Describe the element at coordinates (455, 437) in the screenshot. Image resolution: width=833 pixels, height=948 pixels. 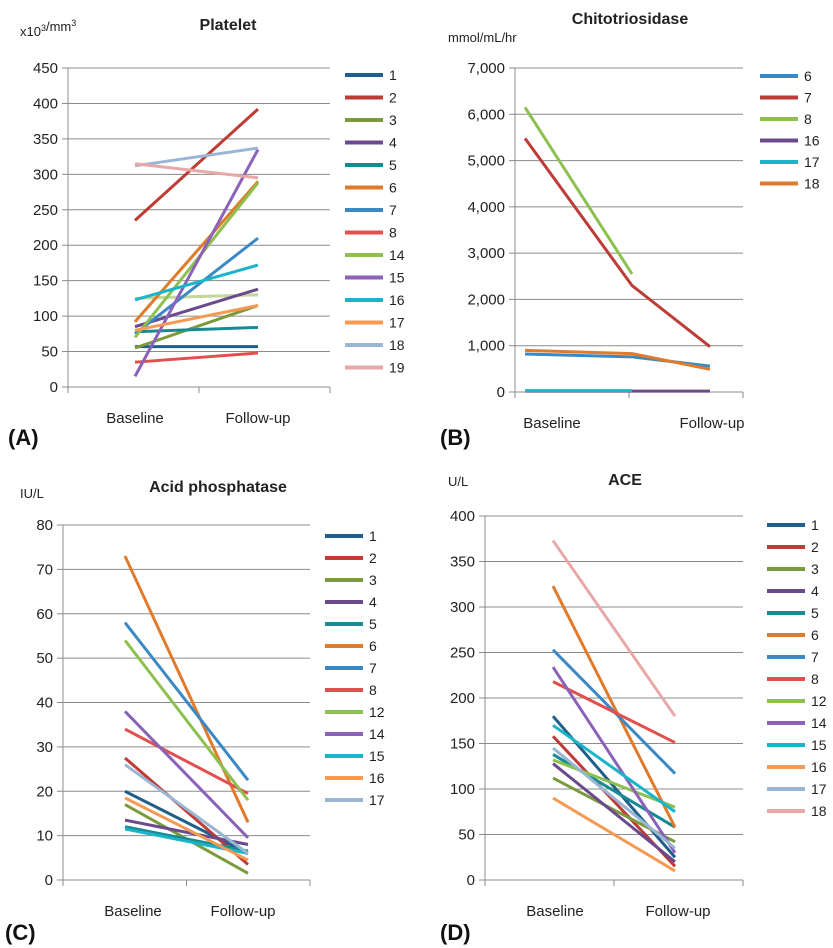
I see `panel-label: (B)` at that location.